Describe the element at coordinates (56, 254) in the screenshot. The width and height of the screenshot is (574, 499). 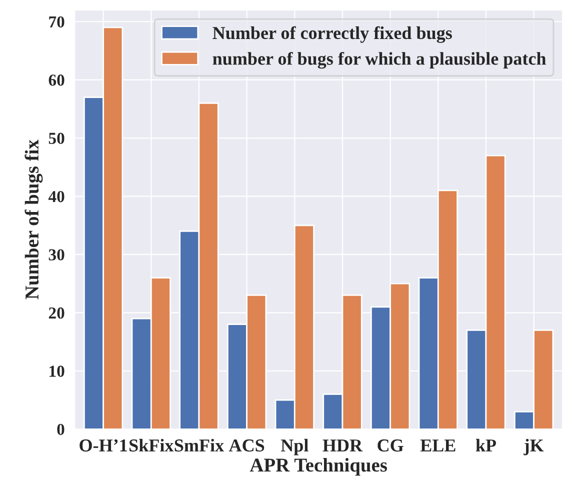
I see `y-tick-label: 30` at that location.